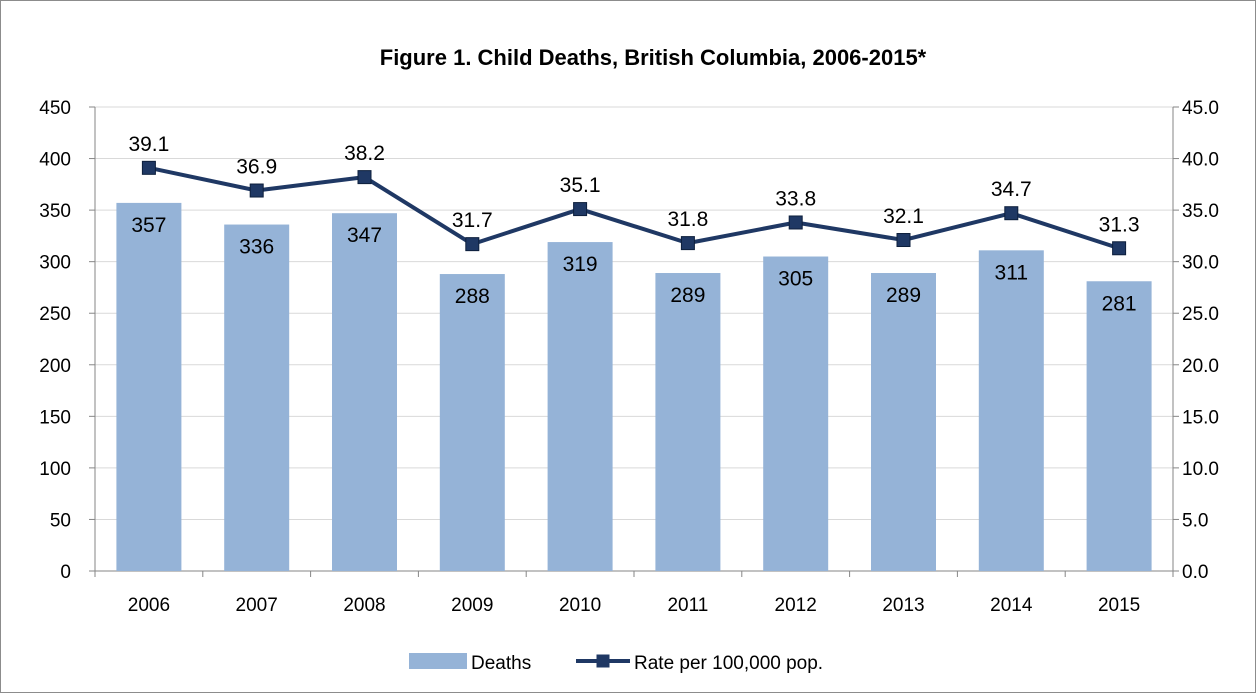 The height and width of the screenshot is (694, 1256). I want to click on rate-data-label: 36.9, so click(256, 167).